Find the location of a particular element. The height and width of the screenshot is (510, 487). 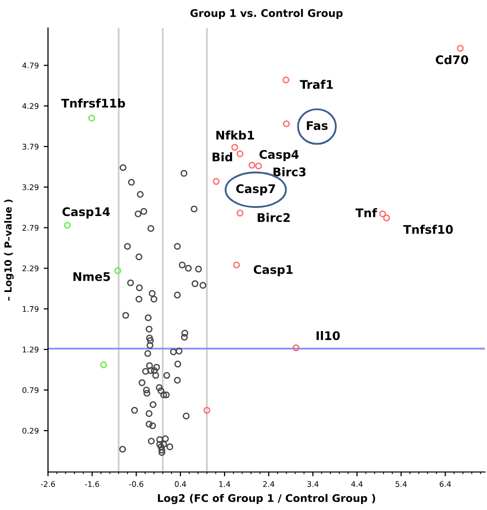

annotation: Tnfrsf11b is located at coordinates (93, 103).